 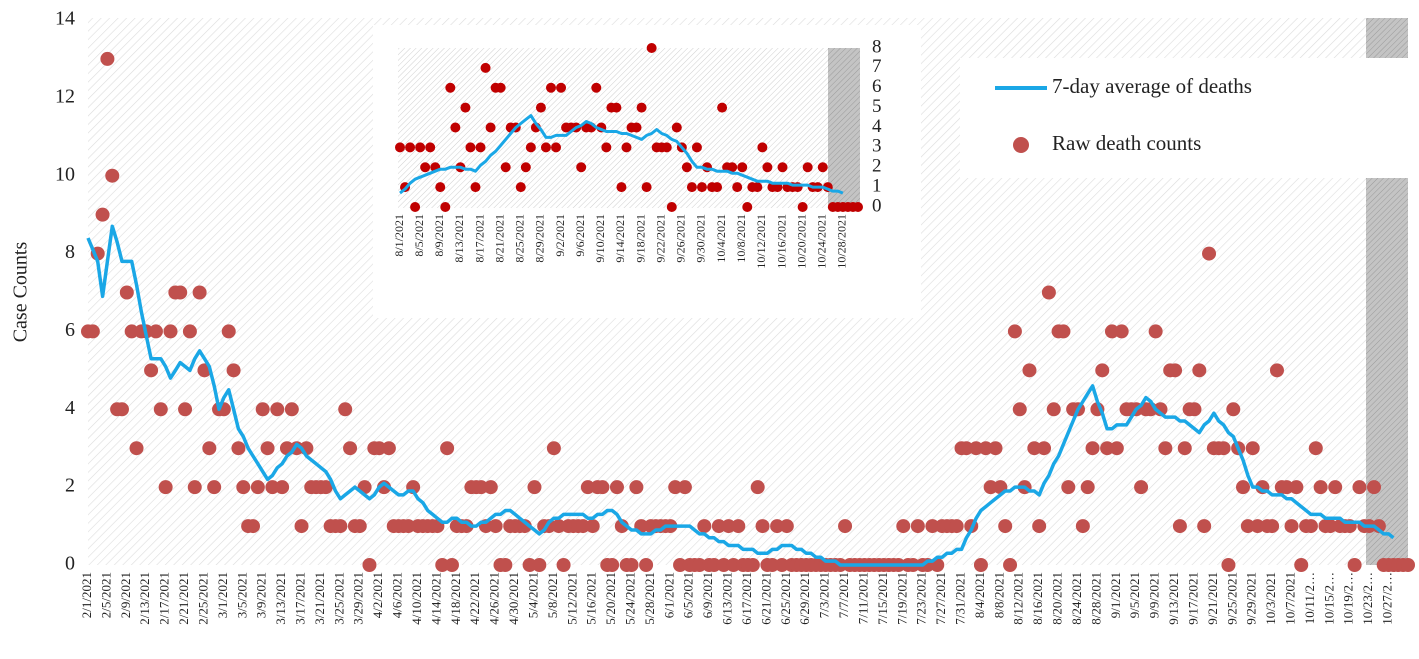 I want to click on y-tick-label: 3, so click(x=877, y=146).